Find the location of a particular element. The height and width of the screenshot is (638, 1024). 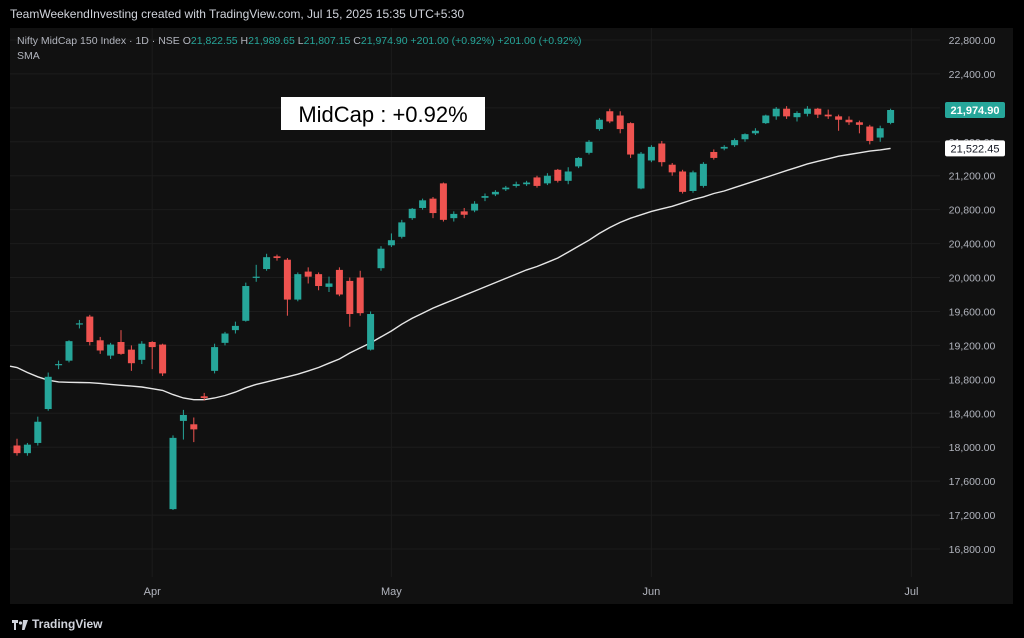

y-tick-label: 18,800.00 is located at coordinates (972, 380).